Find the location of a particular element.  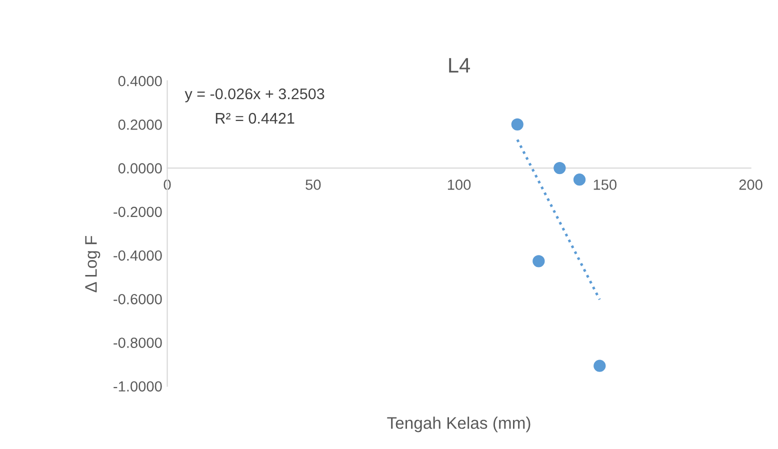

x-axis-title: Tengah Kelas (mm) is located at coordinates (458, 424).